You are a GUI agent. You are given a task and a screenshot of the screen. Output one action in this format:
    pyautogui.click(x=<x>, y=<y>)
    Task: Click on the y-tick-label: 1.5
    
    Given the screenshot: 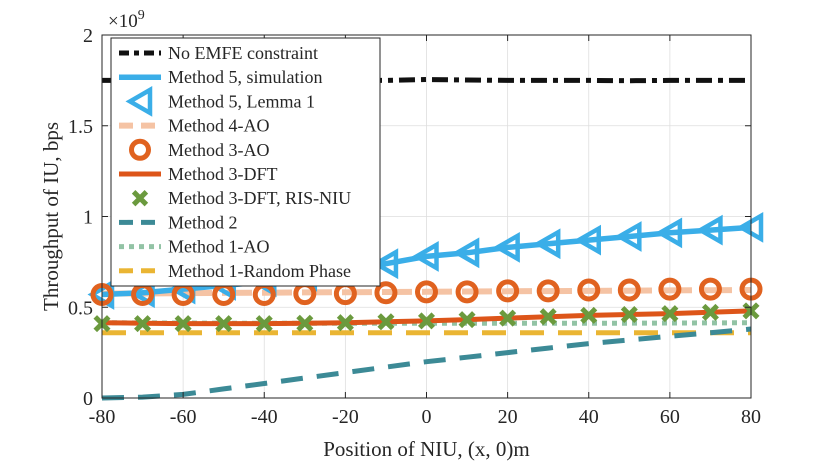 What is the action you would take?
    pyautogui.click(x=80, y=127)
    